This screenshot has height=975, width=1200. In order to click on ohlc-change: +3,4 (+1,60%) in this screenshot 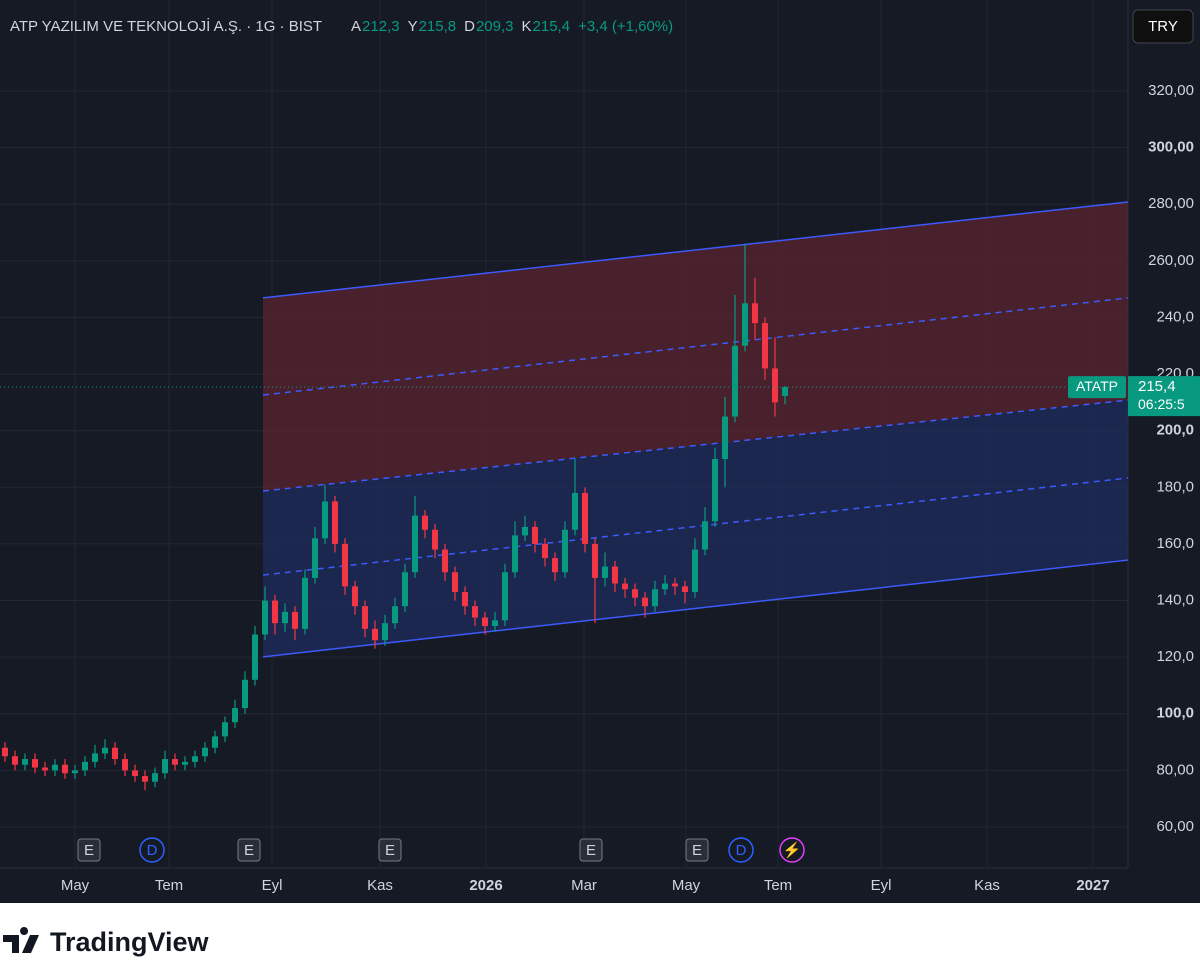, I will do `click(625, 26)`.